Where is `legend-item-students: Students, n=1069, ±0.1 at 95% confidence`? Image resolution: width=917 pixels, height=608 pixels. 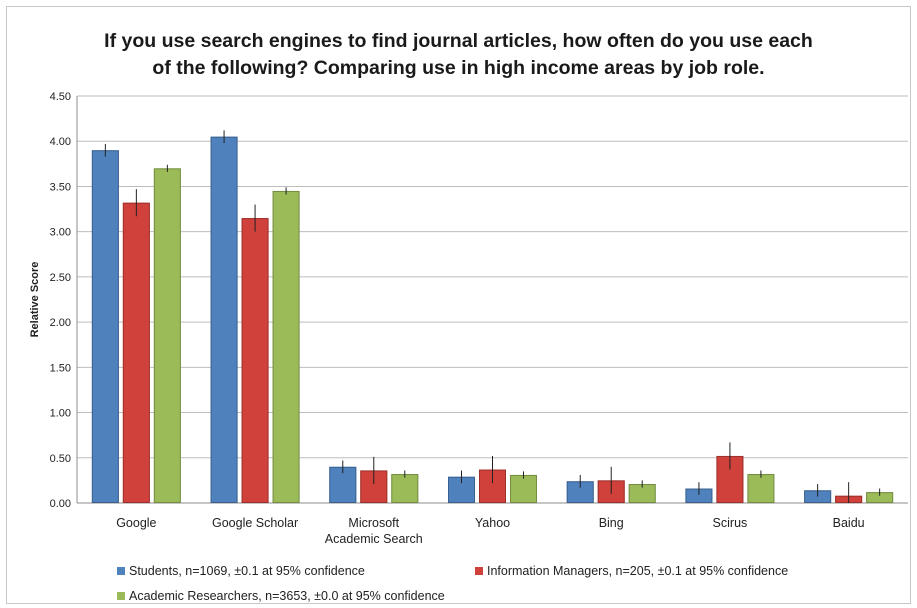
legend-item-students: Students, n=1069, ±0.1 at 95% confidence is located at coordinates (241, 571).